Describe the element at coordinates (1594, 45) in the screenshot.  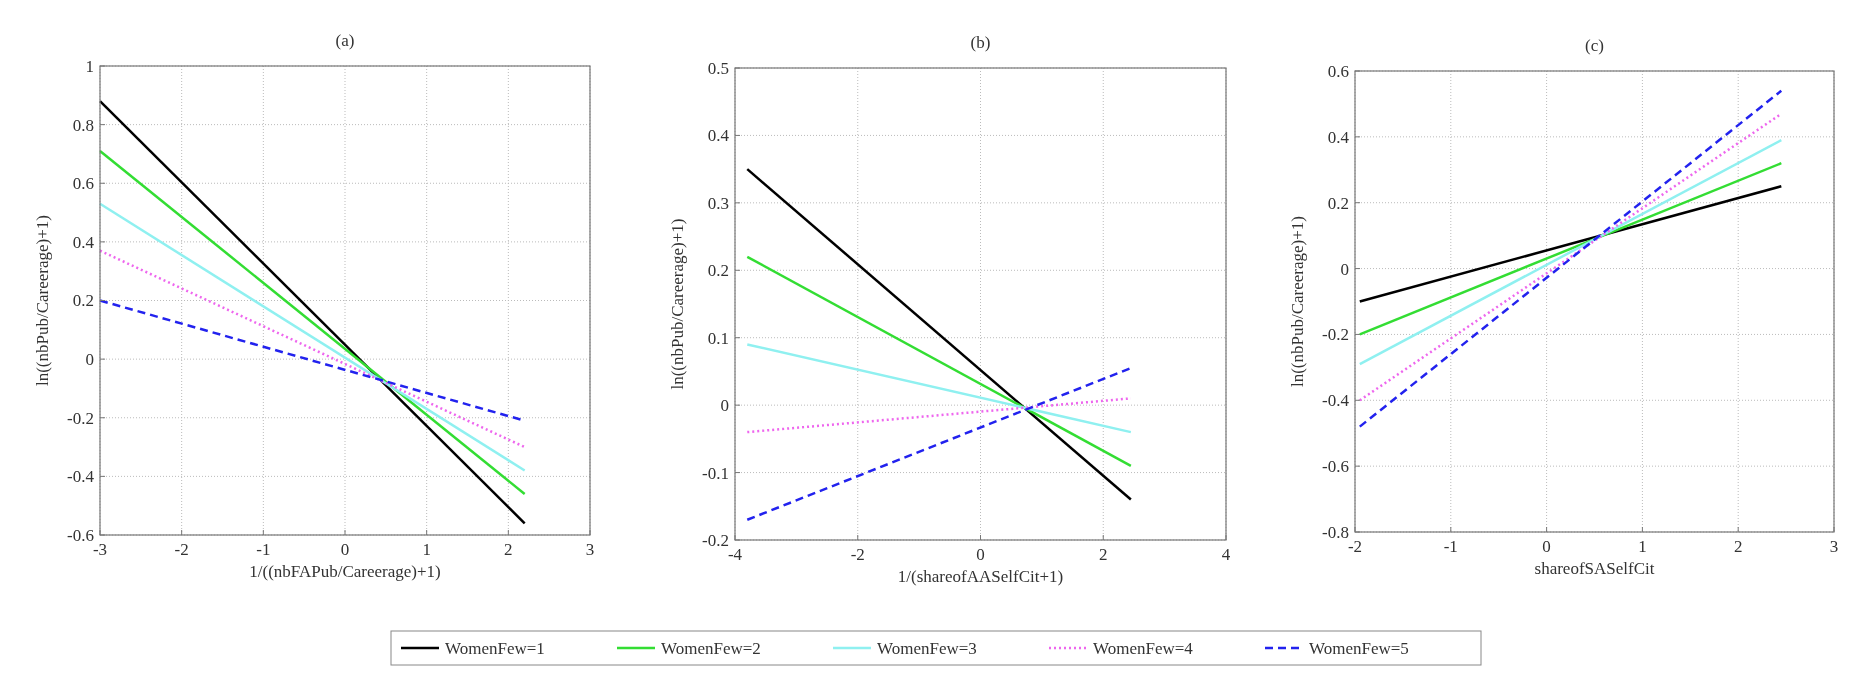
I see `chart-title: (c)` at that location.